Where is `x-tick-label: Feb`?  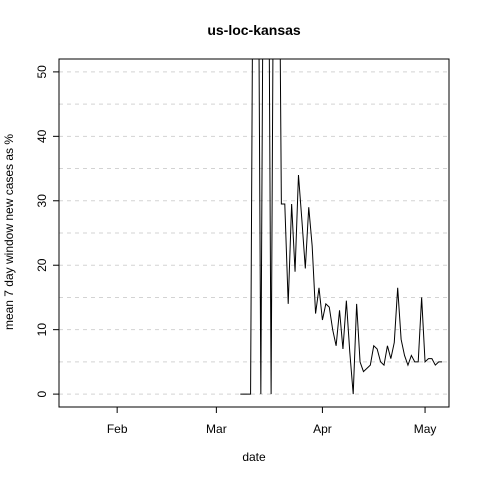 x-tick-label: Feb is located at coordinates (117, 429).